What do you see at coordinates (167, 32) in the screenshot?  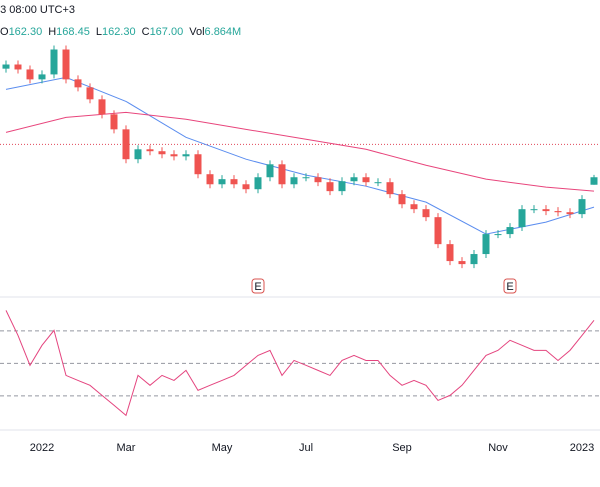 I see `ohlc-value: 167.00` at bounding box center [167, 32].